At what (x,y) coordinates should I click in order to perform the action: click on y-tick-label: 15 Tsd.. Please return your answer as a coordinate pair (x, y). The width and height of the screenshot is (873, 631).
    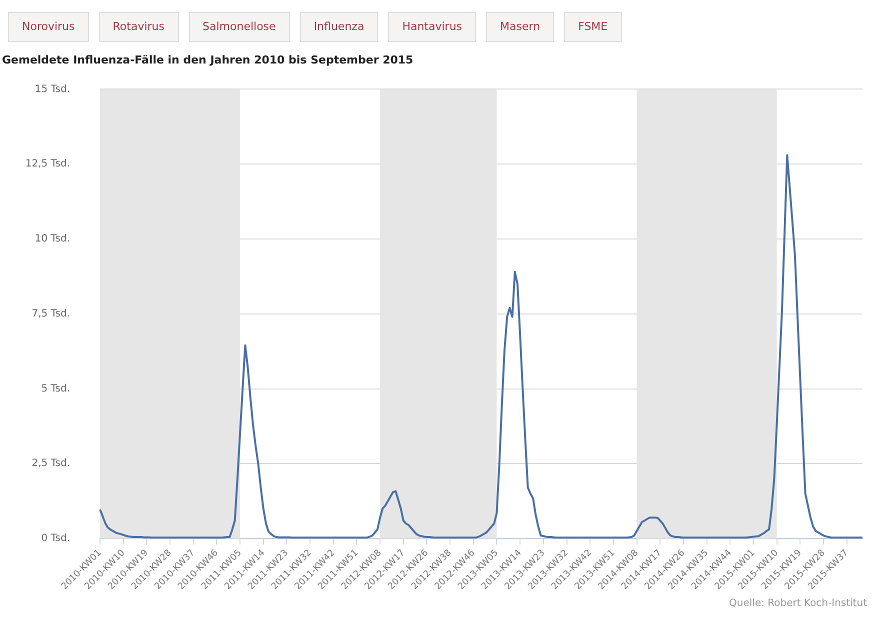
    Looking at the image, I should click on (52, 89).